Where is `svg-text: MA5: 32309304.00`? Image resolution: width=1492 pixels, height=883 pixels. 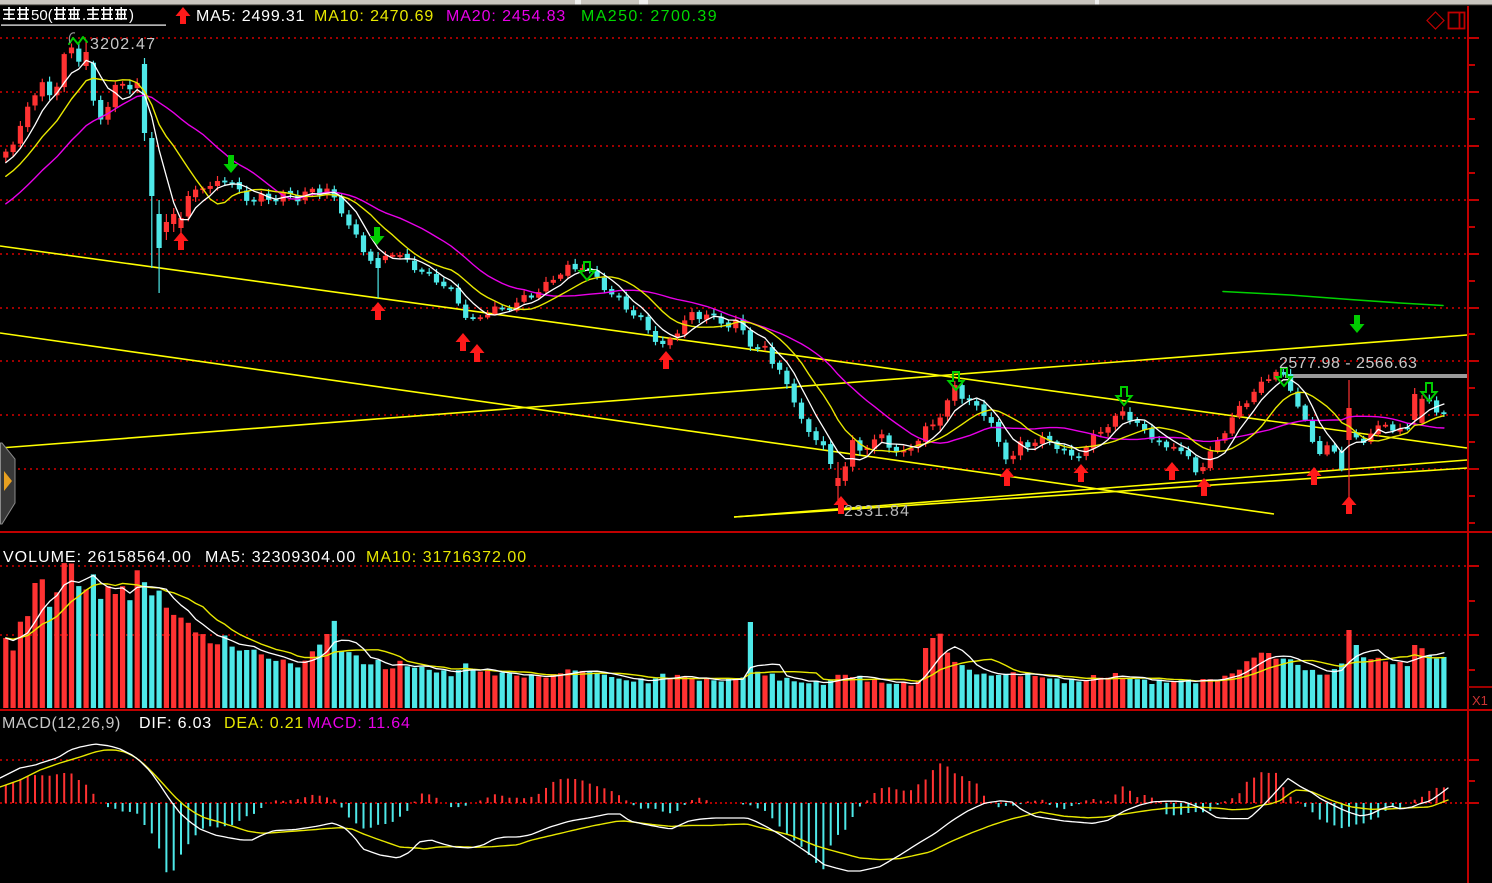 svg-text: MA5: 32309304.00 is located at coordinates (280, 557).